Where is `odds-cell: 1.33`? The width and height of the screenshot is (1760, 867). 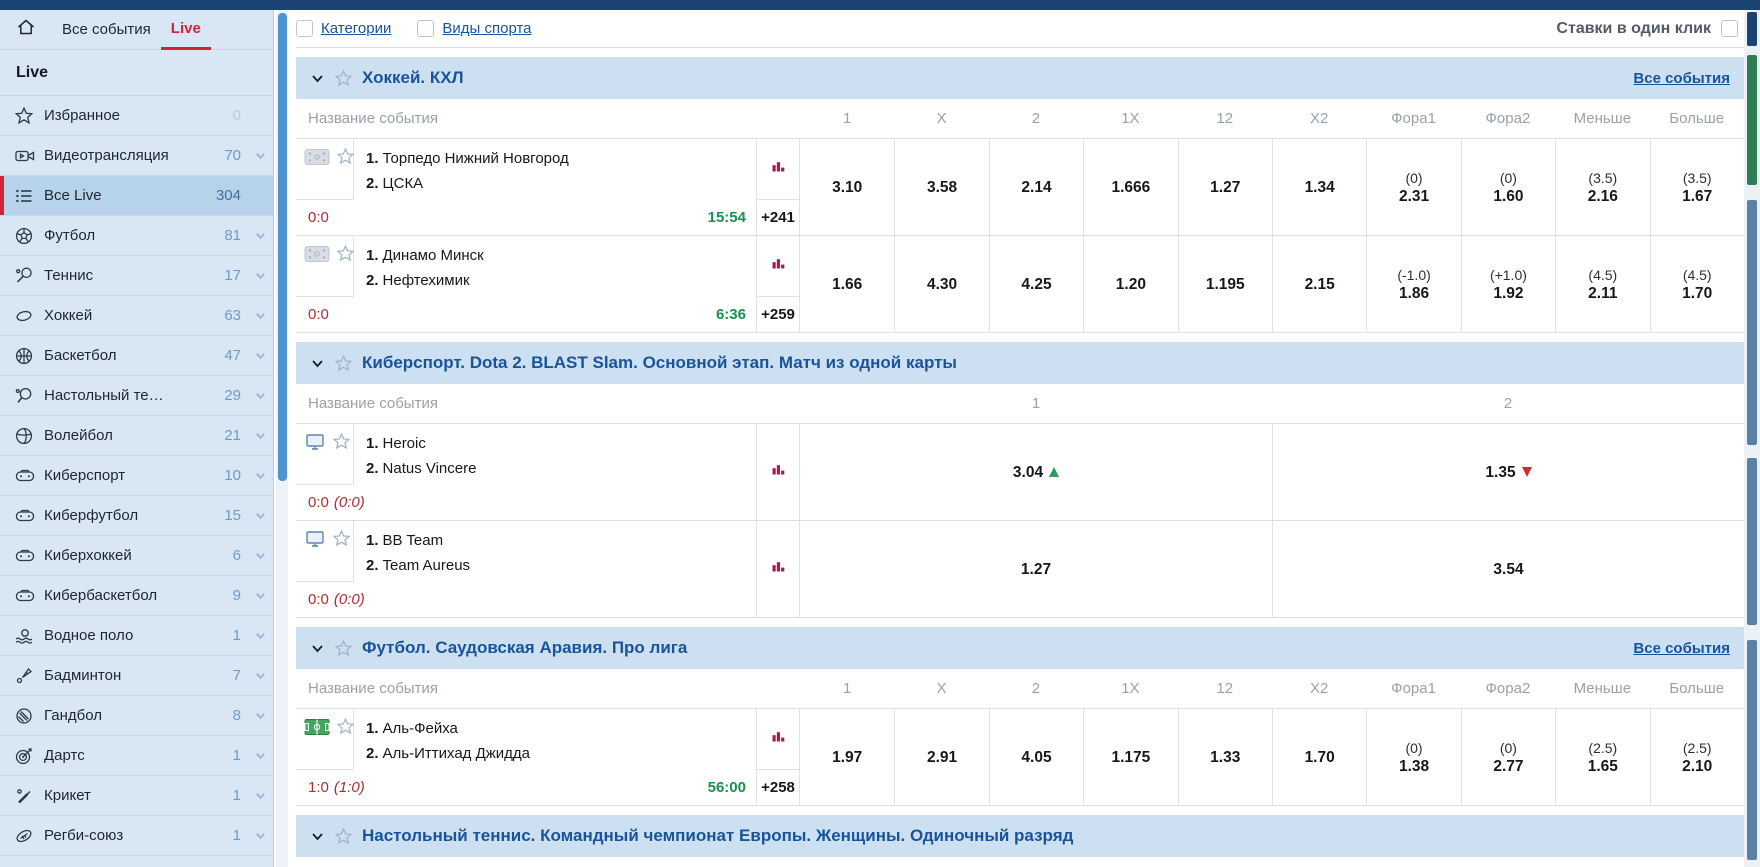 odds-cell: 1.33 is located at coordinates (1224, 757).